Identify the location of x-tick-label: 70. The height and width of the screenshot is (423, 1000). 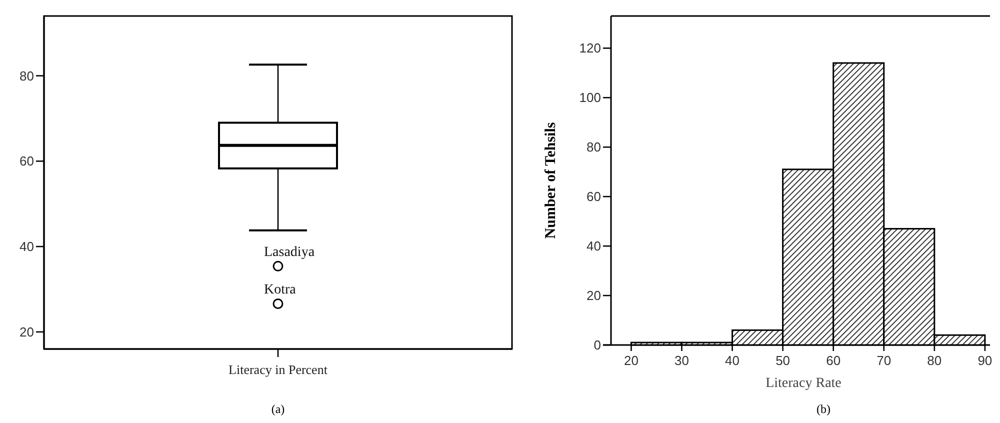
(884, 360).